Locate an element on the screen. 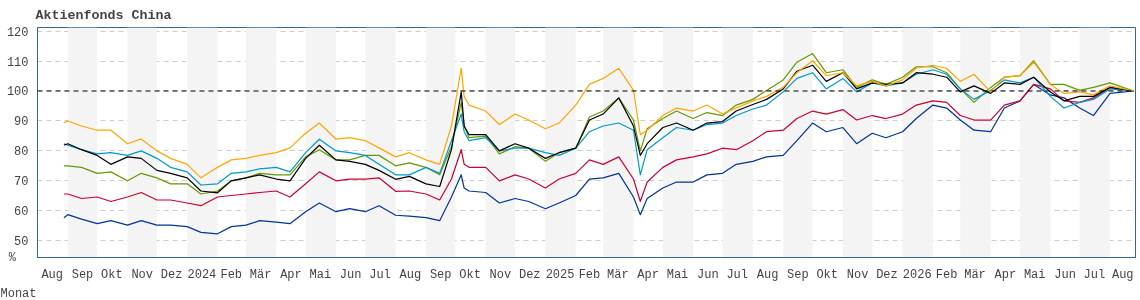  chart-title: Aktienfonds China is located at coordinates (103, 15).